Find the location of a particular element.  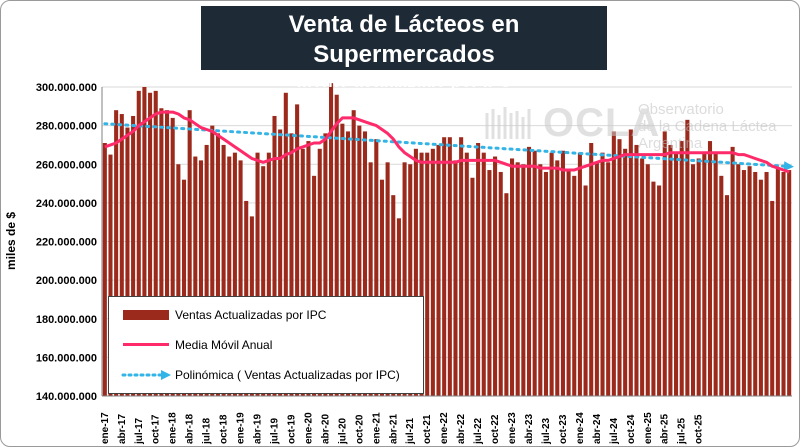

x-tick-label: jul-23 is located at coordinates (546, 431).